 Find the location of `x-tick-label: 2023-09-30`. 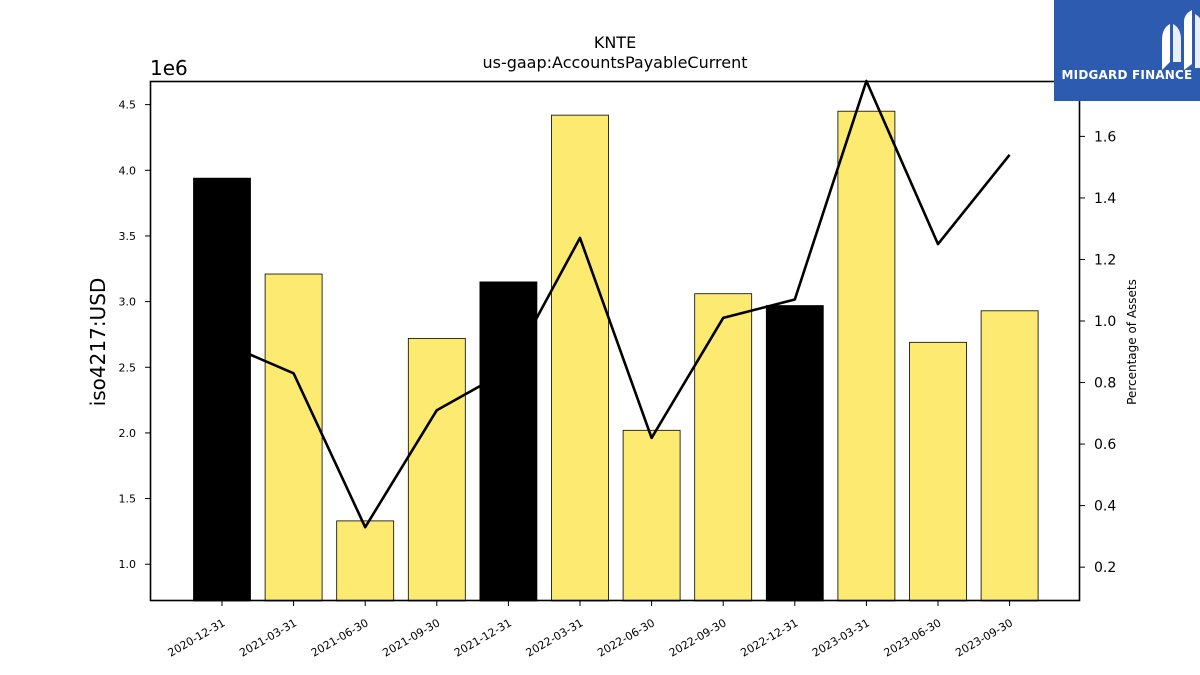

x-tick-label: 2023-09-30 is located at coordinates (984, 637).